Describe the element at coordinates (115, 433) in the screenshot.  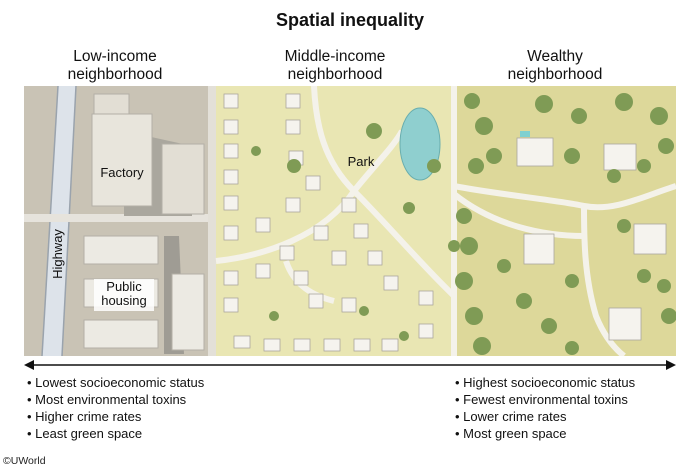
I see `low-income-item: Least green space` at that location.